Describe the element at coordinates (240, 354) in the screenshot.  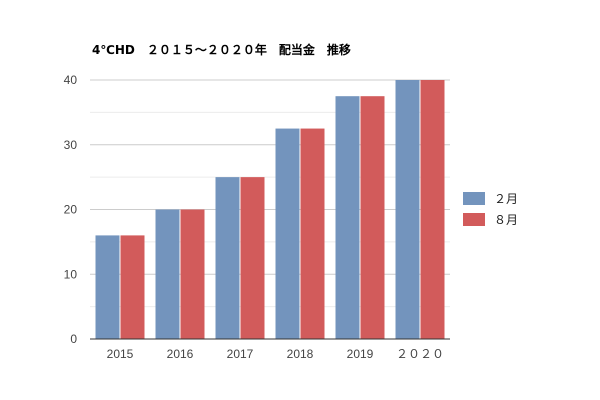
I see `x-tick-label: 2017` at that location.